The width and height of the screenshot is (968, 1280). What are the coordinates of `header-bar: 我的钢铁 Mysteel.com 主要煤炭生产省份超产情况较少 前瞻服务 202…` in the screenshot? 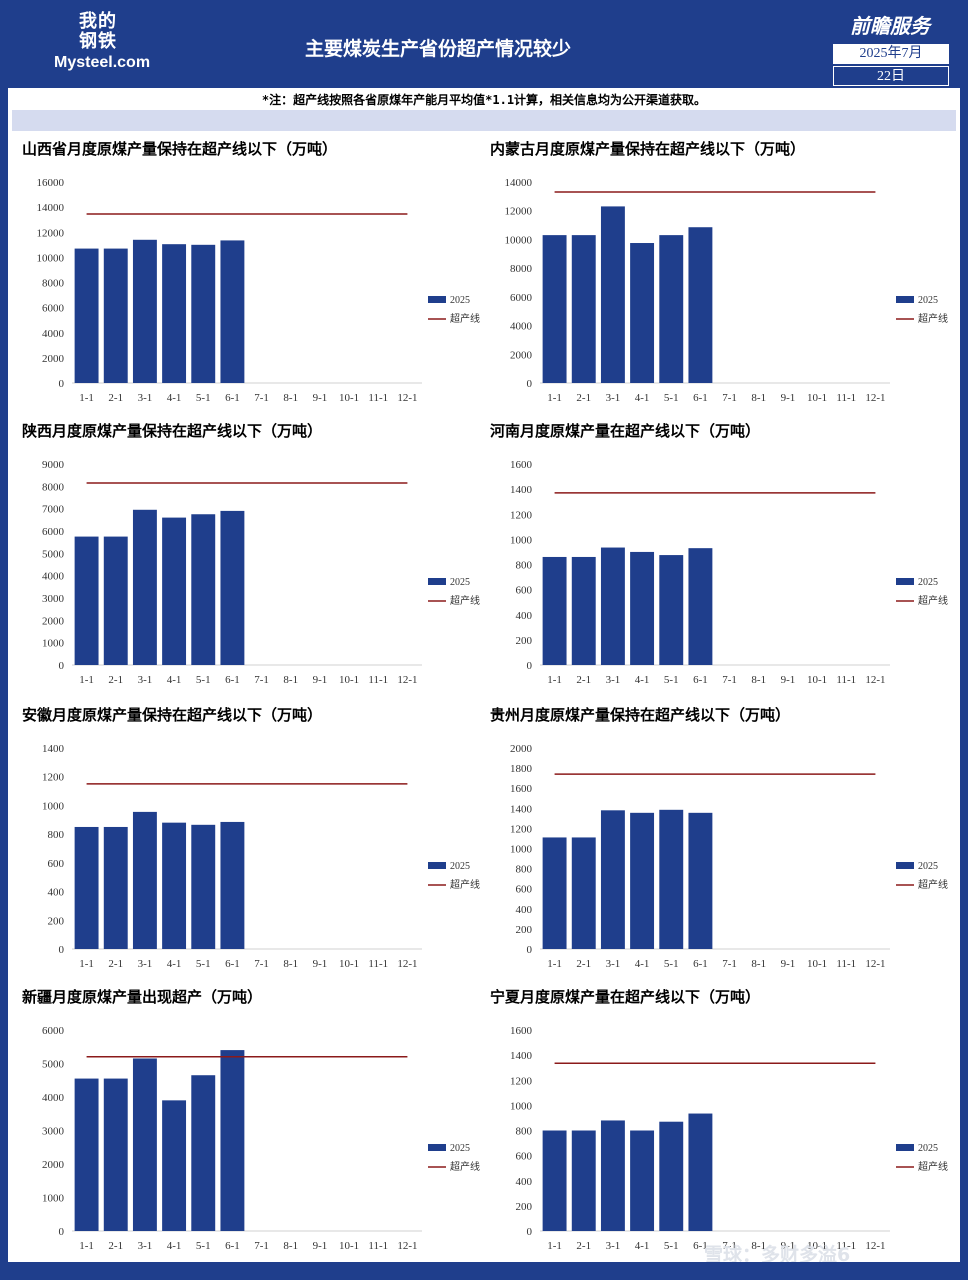 It's located at (484, 48).